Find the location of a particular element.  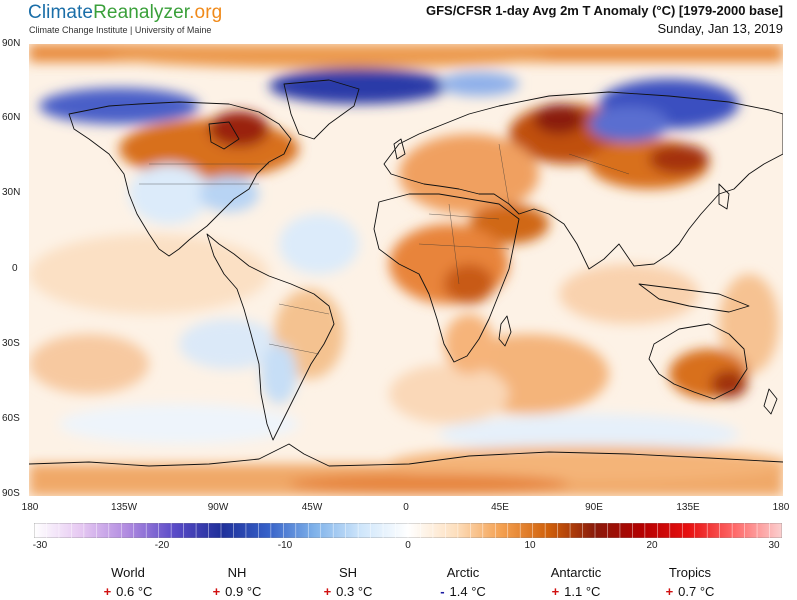

stat-name: SH is located at coordinates (348, 572).